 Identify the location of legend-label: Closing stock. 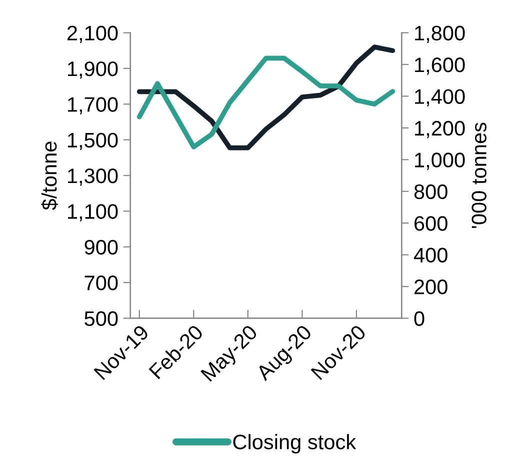
(294, 444).